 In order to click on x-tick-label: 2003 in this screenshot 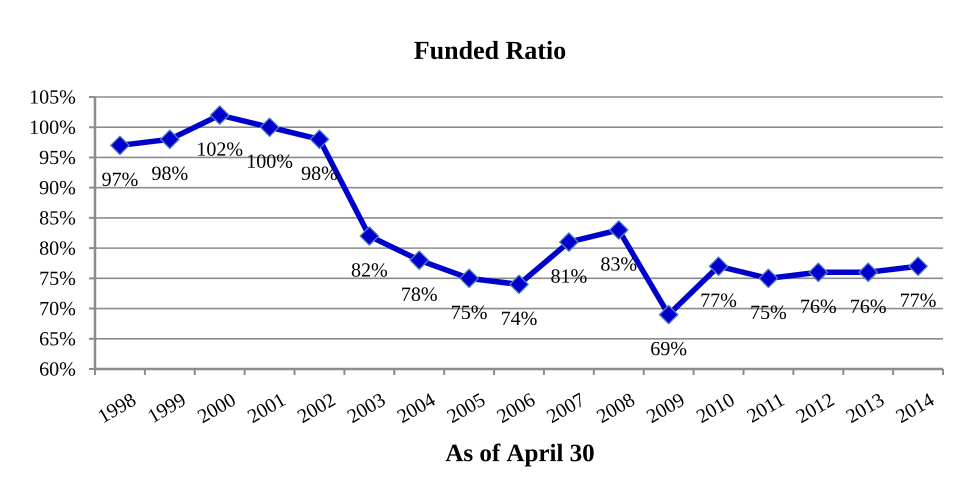, I will do `click(365, 409)`.